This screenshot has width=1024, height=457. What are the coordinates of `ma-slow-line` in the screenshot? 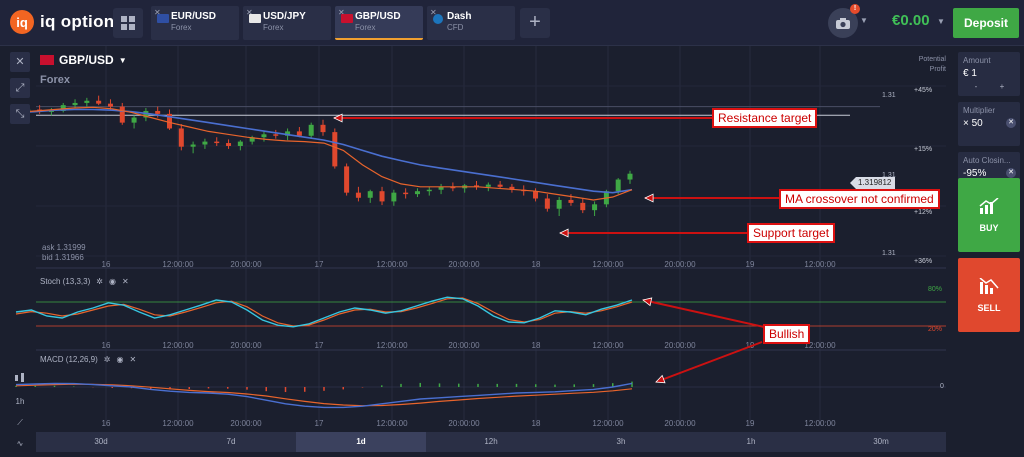 It's located at (324, 151).